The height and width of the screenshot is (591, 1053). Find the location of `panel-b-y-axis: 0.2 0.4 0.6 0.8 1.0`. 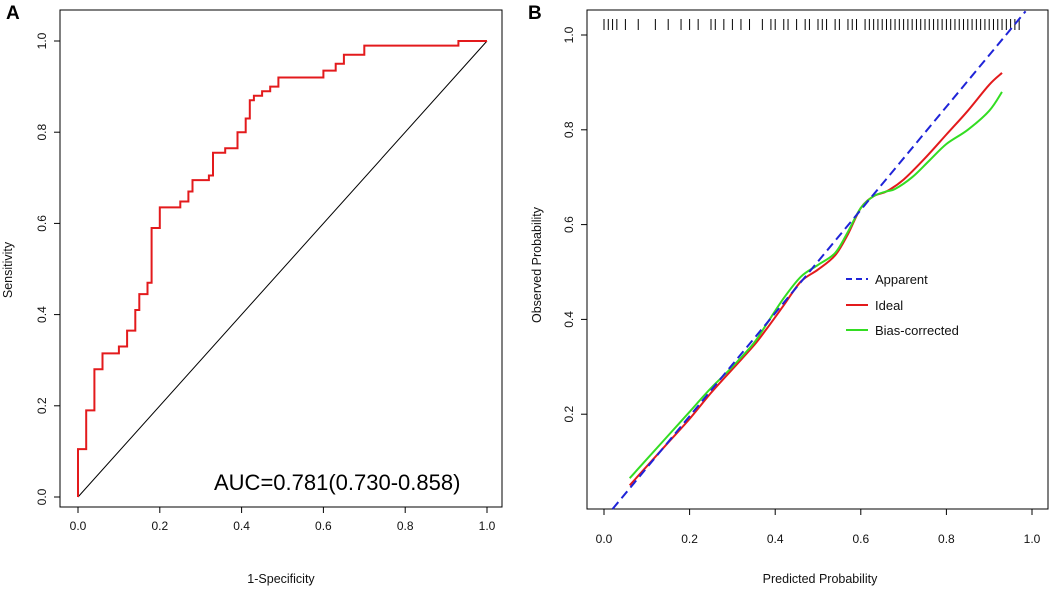

panel-b-y-axis: 0.2 0.4 0.6 0.8 1.0 is located at coordinates (574, 224).